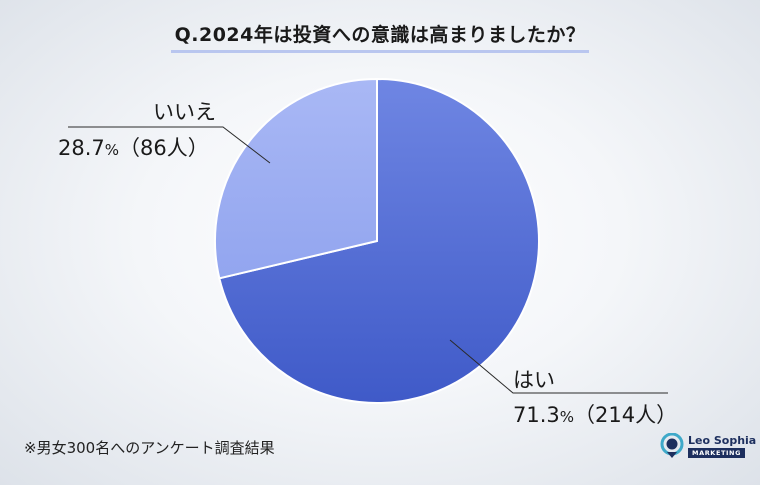 The image size is (760, 485). I want to click on leader-line-no, so click(169, 145).